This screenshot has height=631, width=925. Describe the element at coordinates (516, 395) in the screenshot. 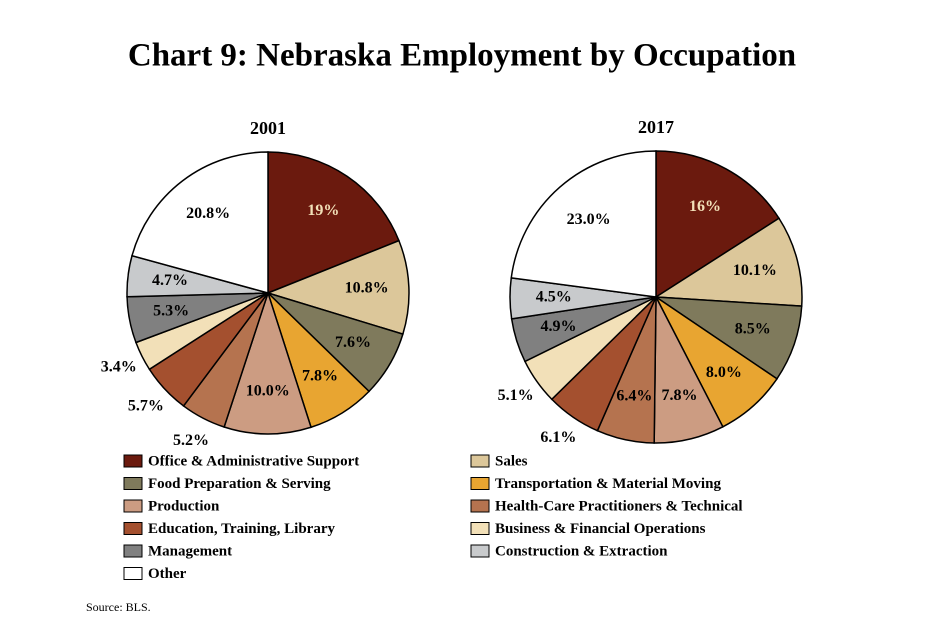

I see `data-label: 5.1%` at that location.